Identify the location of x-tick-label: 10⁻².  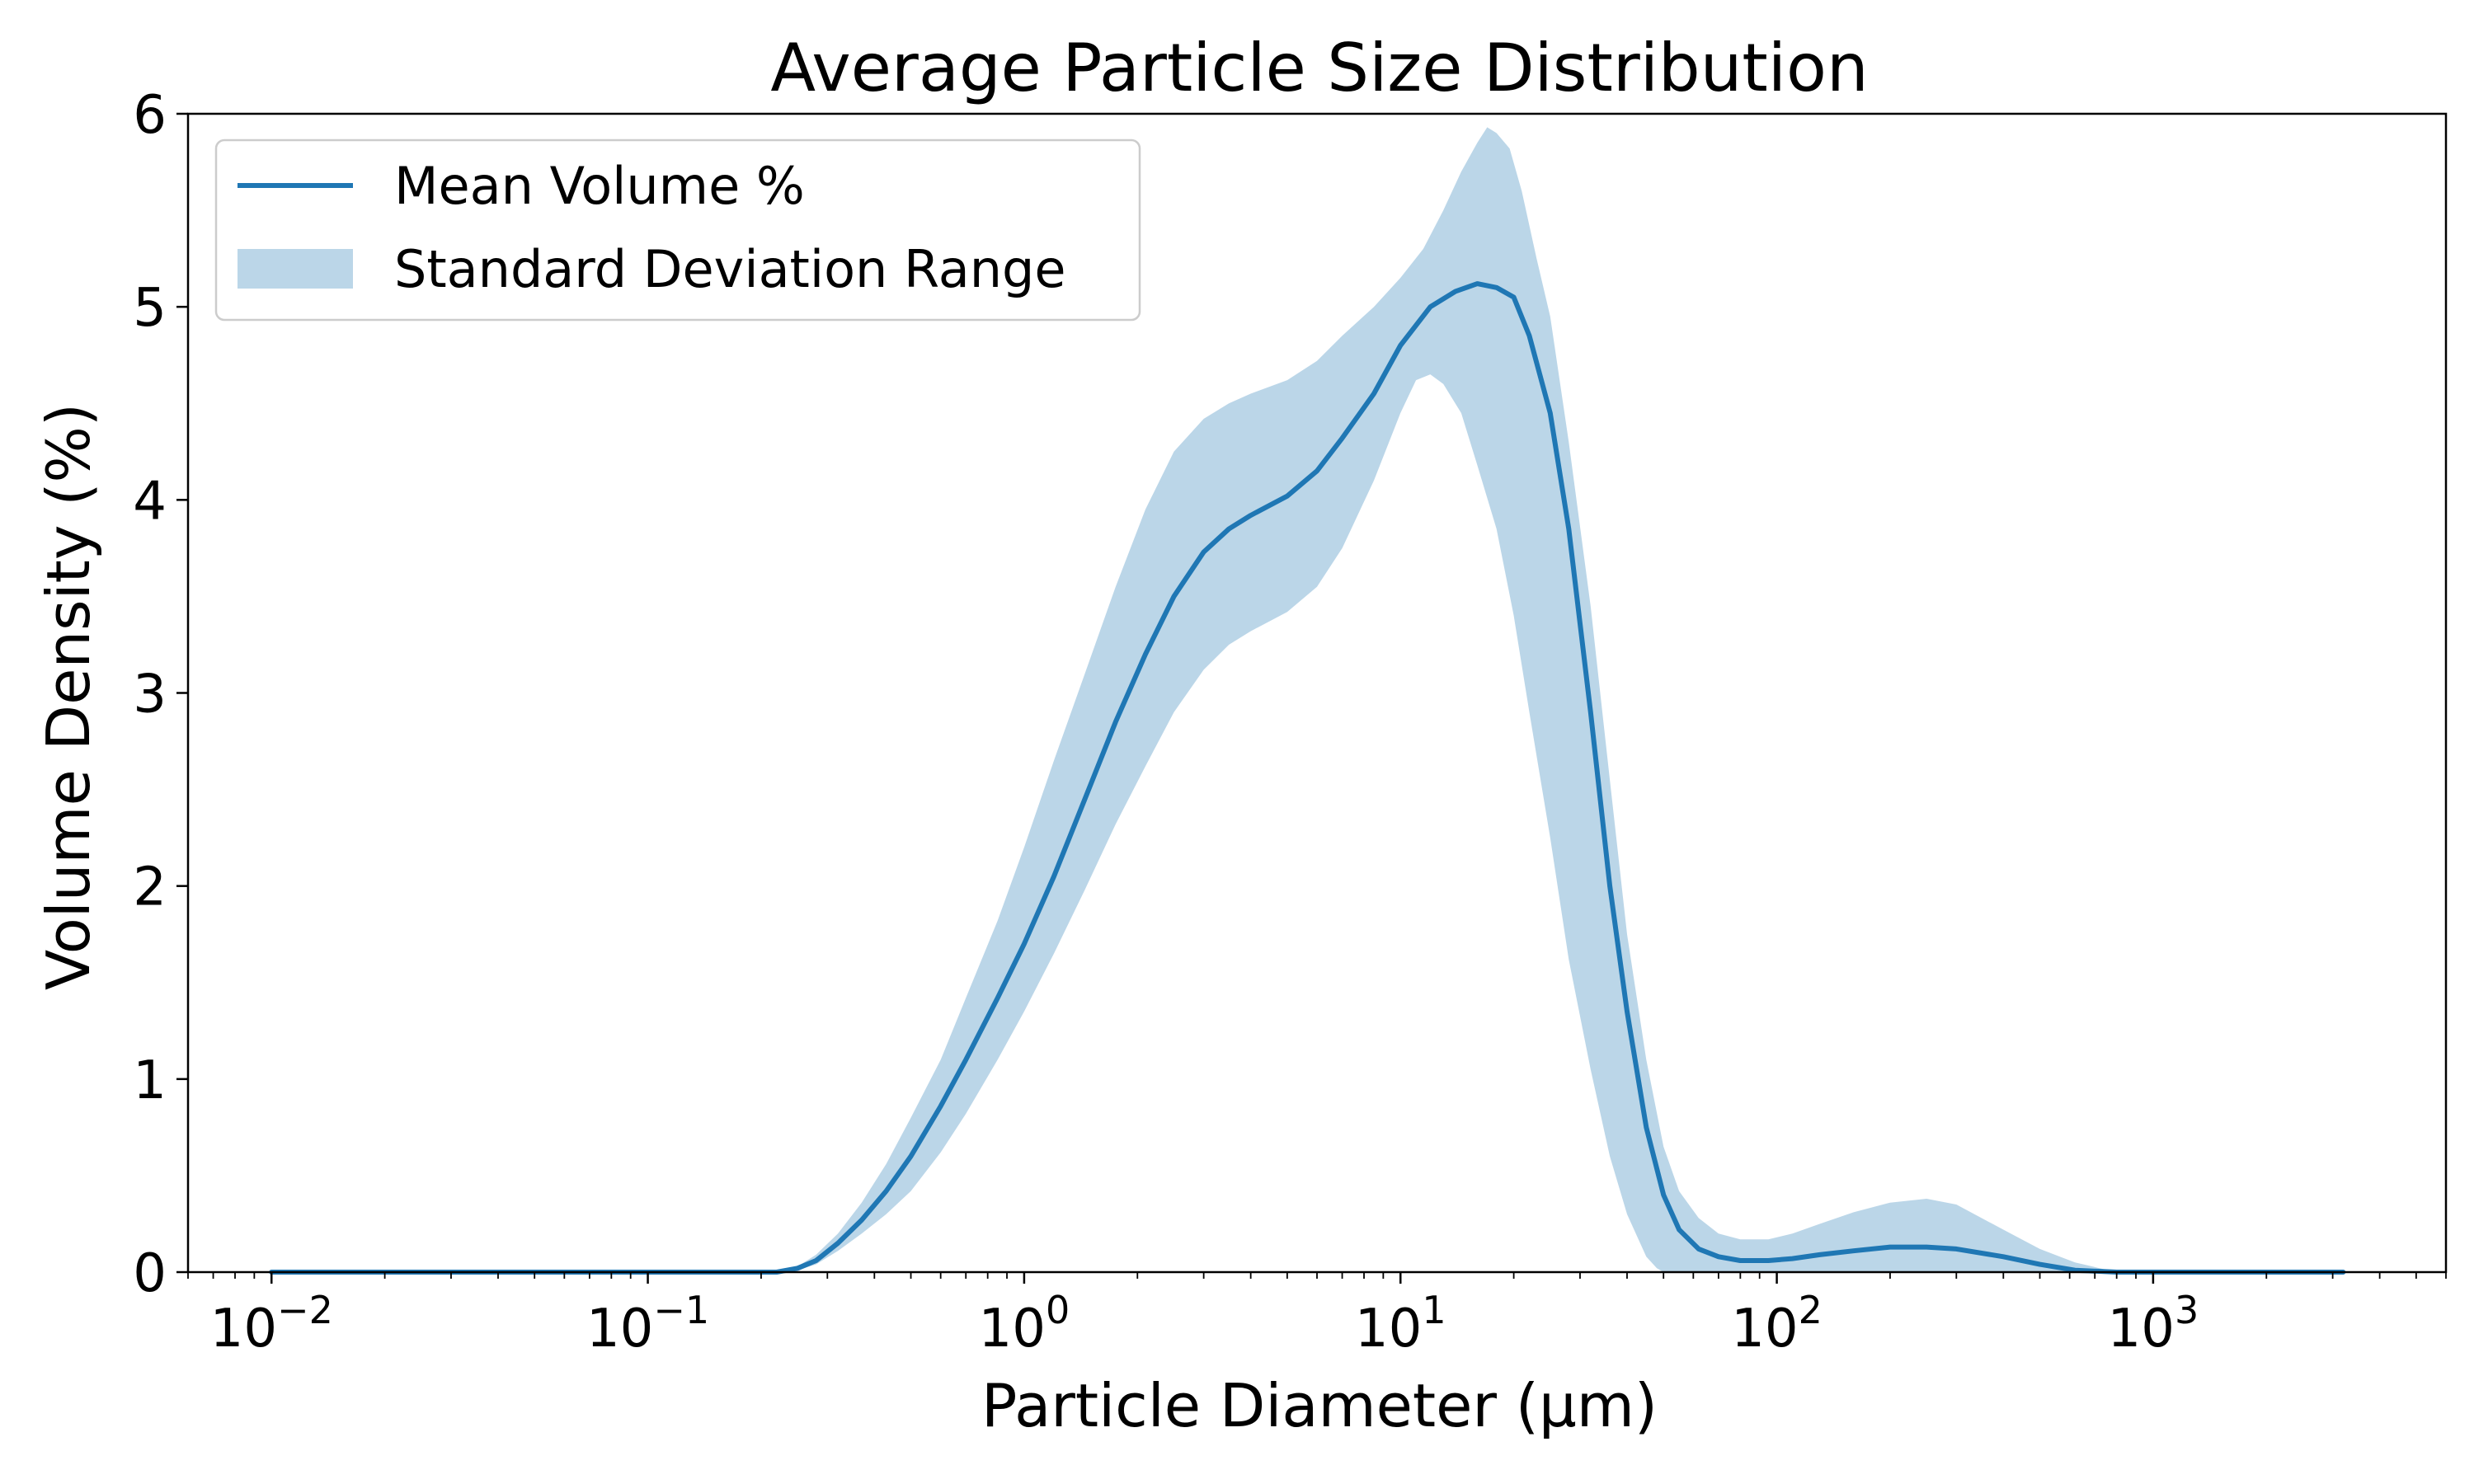
(271, 1324).